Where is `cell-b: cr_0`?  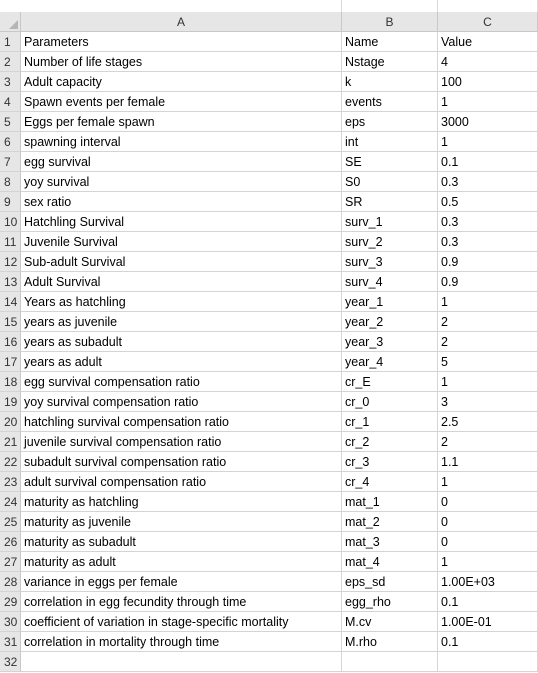
cell-b: cr_0 is located at coordinates (390, 402).